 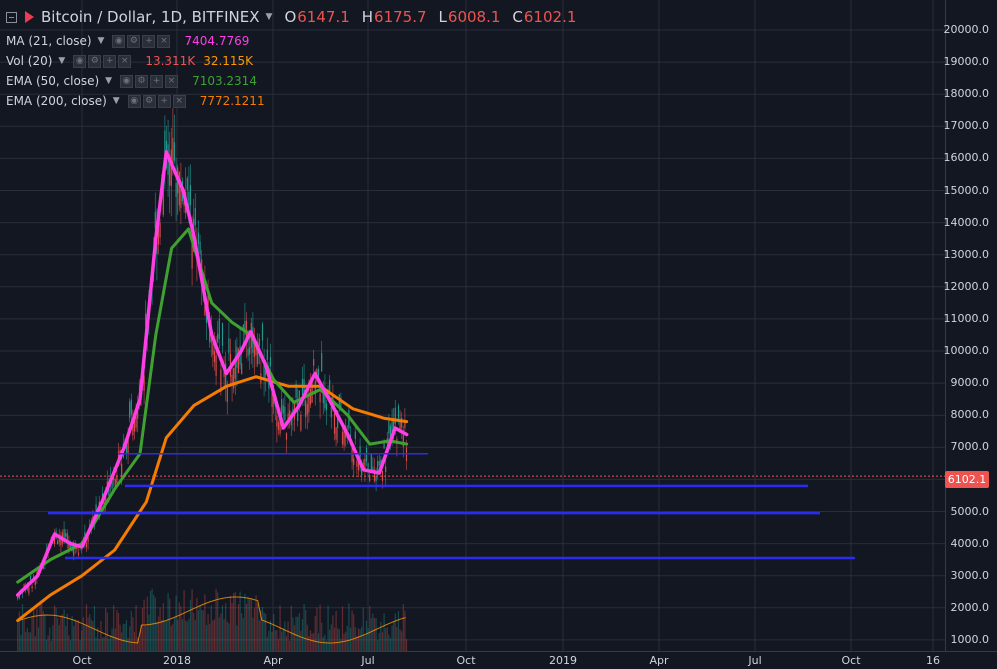 What do you see at coordinates (11, 17) in the screenshot?
I see `collapse-legend-button` at bounding box center [11, 17].